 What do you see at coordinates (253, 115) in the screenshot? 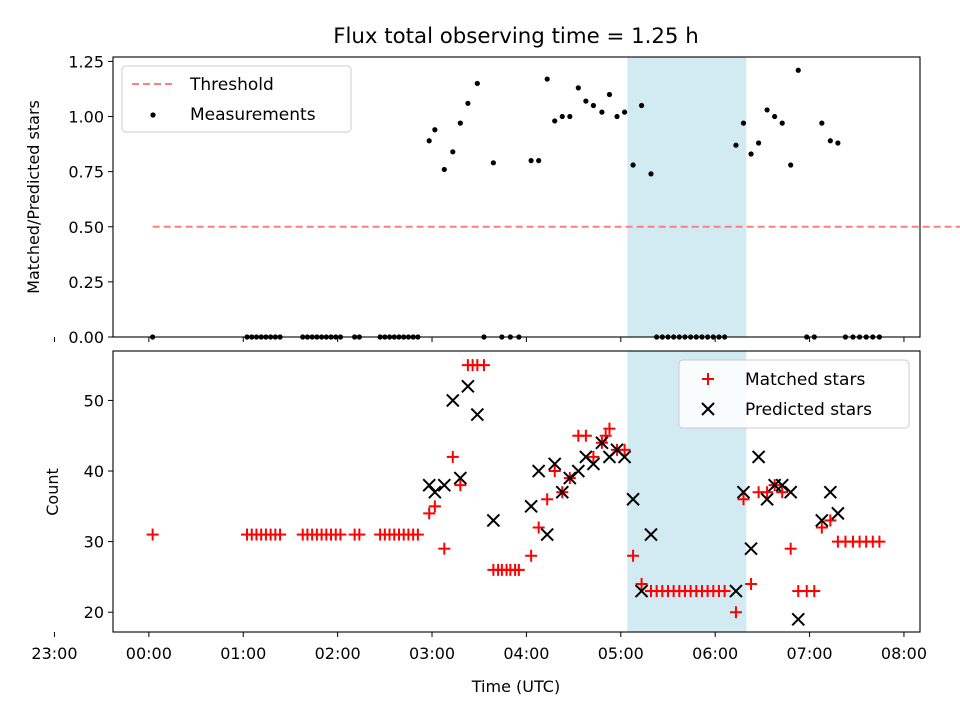
I see `legend-measurements-label: Measurements` at bounding box center [253, 115].